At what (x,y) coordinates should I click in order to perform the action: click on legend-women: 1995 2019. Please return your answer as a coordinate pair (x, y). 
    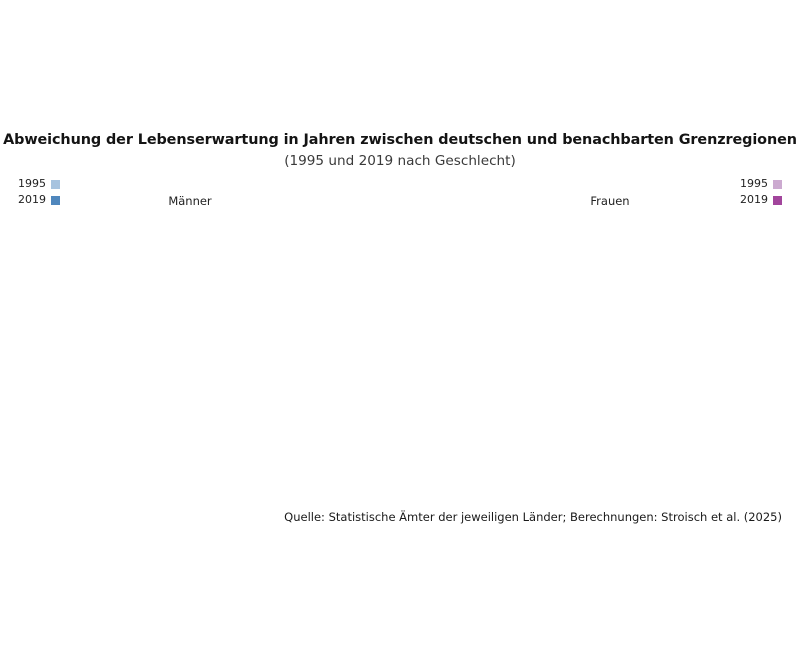
    Looking at the image, I should click on (761, 192).